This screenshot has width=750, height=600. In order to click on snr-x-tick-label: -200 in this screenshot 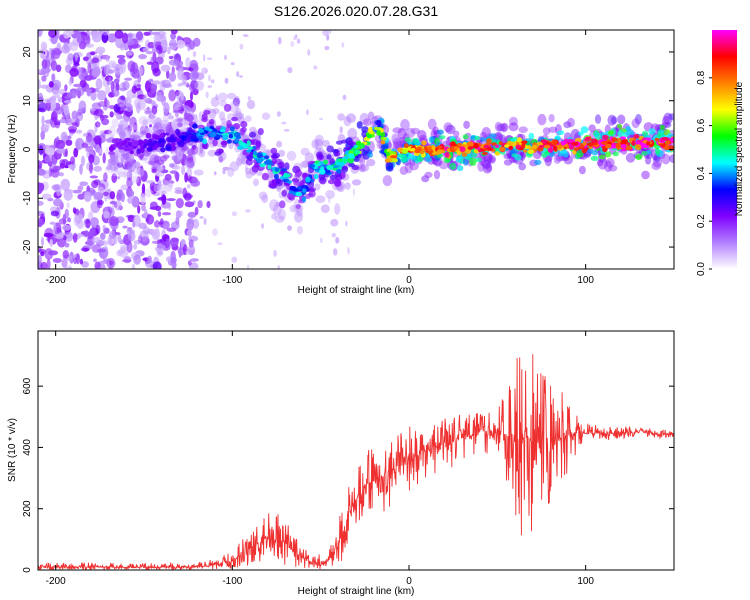, I will do `click(56, 581)`.